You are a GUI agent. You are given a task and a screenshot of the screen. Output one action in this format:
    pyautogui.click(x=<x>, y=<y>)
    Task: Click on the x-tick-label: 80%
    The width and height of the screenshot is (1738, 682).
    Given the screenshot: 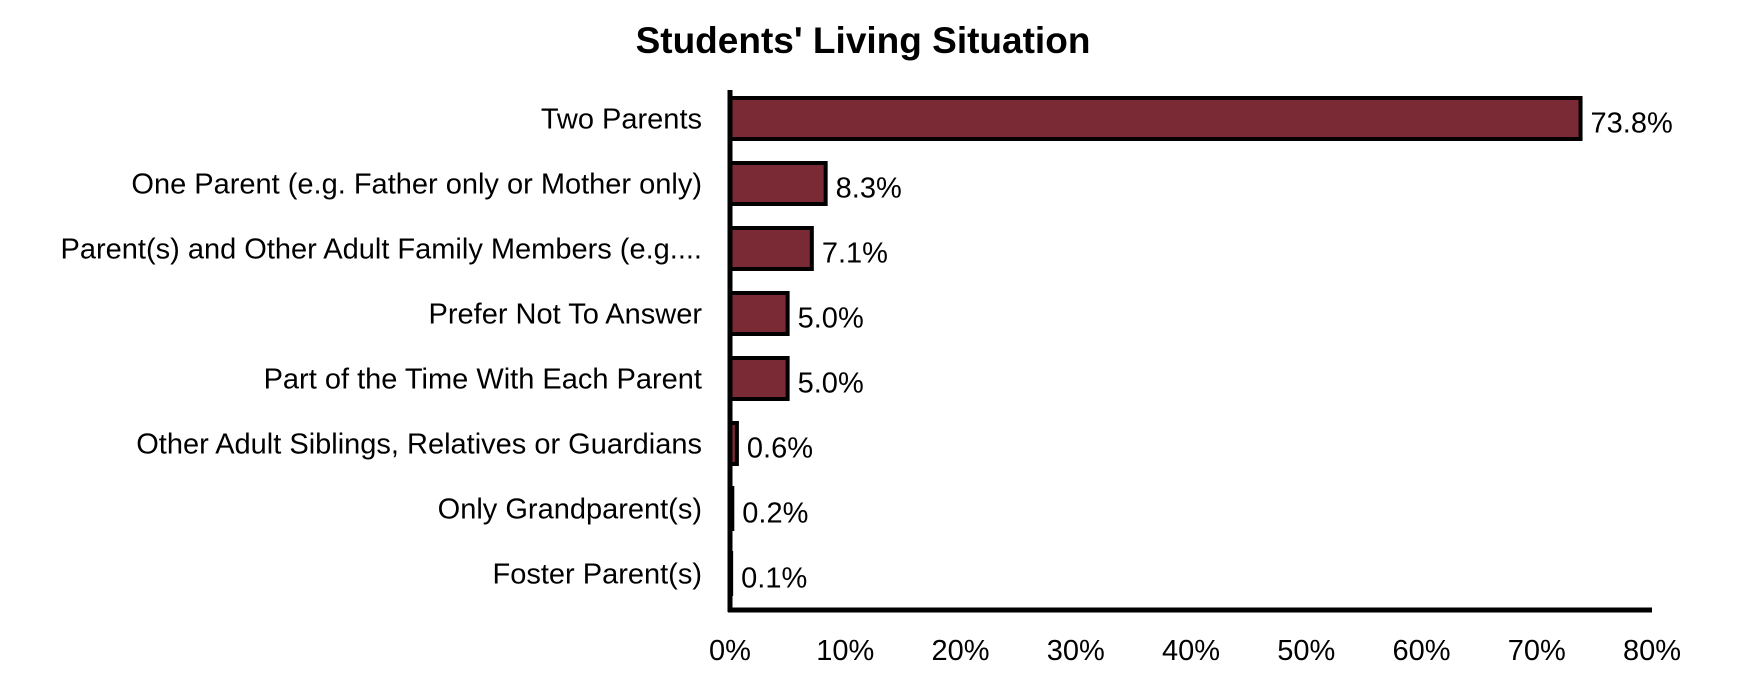 What is the action you would take?
    pyautogui.click(x=1652, y=651)
    